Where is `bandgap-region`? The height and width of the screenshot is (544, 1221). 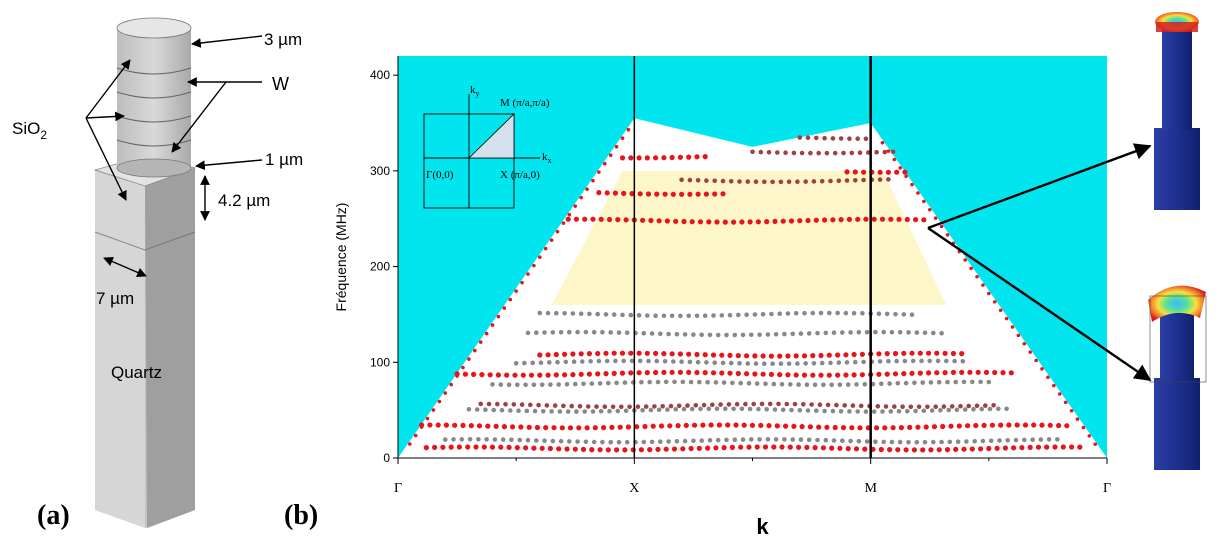
bandgap-region is located at coordinates (749, 237).